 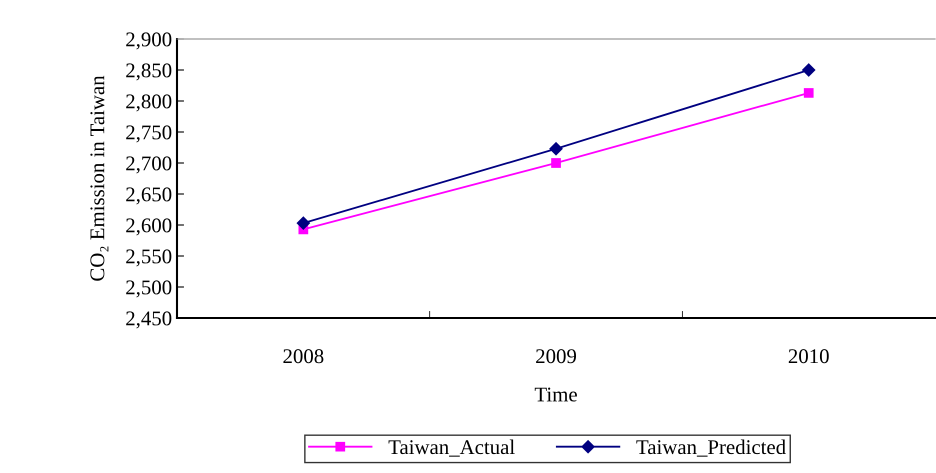 What do you see at coordinates (149, 103) in the screenshot?
I see `y-tick-label: 2,800` at bounding box center [149, 103].